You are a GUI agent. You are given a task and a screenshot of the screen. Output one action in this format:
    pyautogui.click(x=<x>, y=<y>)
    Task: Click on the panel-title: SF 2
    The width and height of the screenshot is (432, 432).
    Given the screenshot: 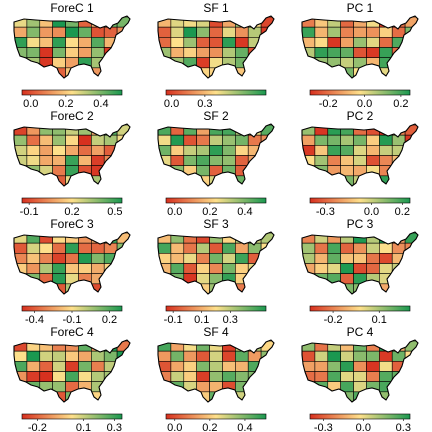 What is the action you would take?
    pyautogui.click(x=216, y=116)
    